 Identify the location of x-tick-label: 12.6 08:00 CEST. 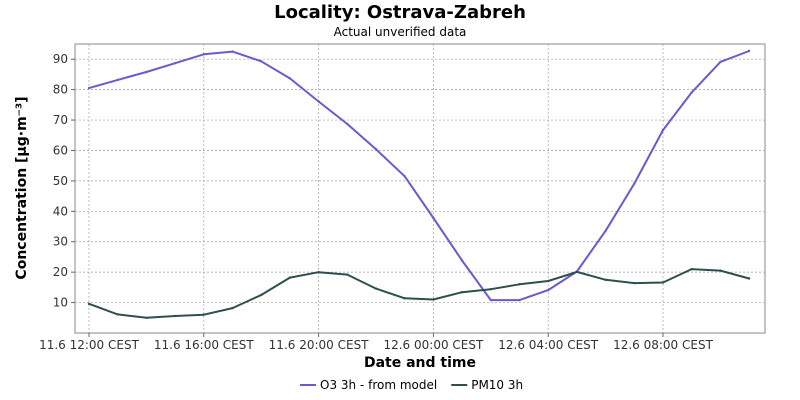
(663, 345).